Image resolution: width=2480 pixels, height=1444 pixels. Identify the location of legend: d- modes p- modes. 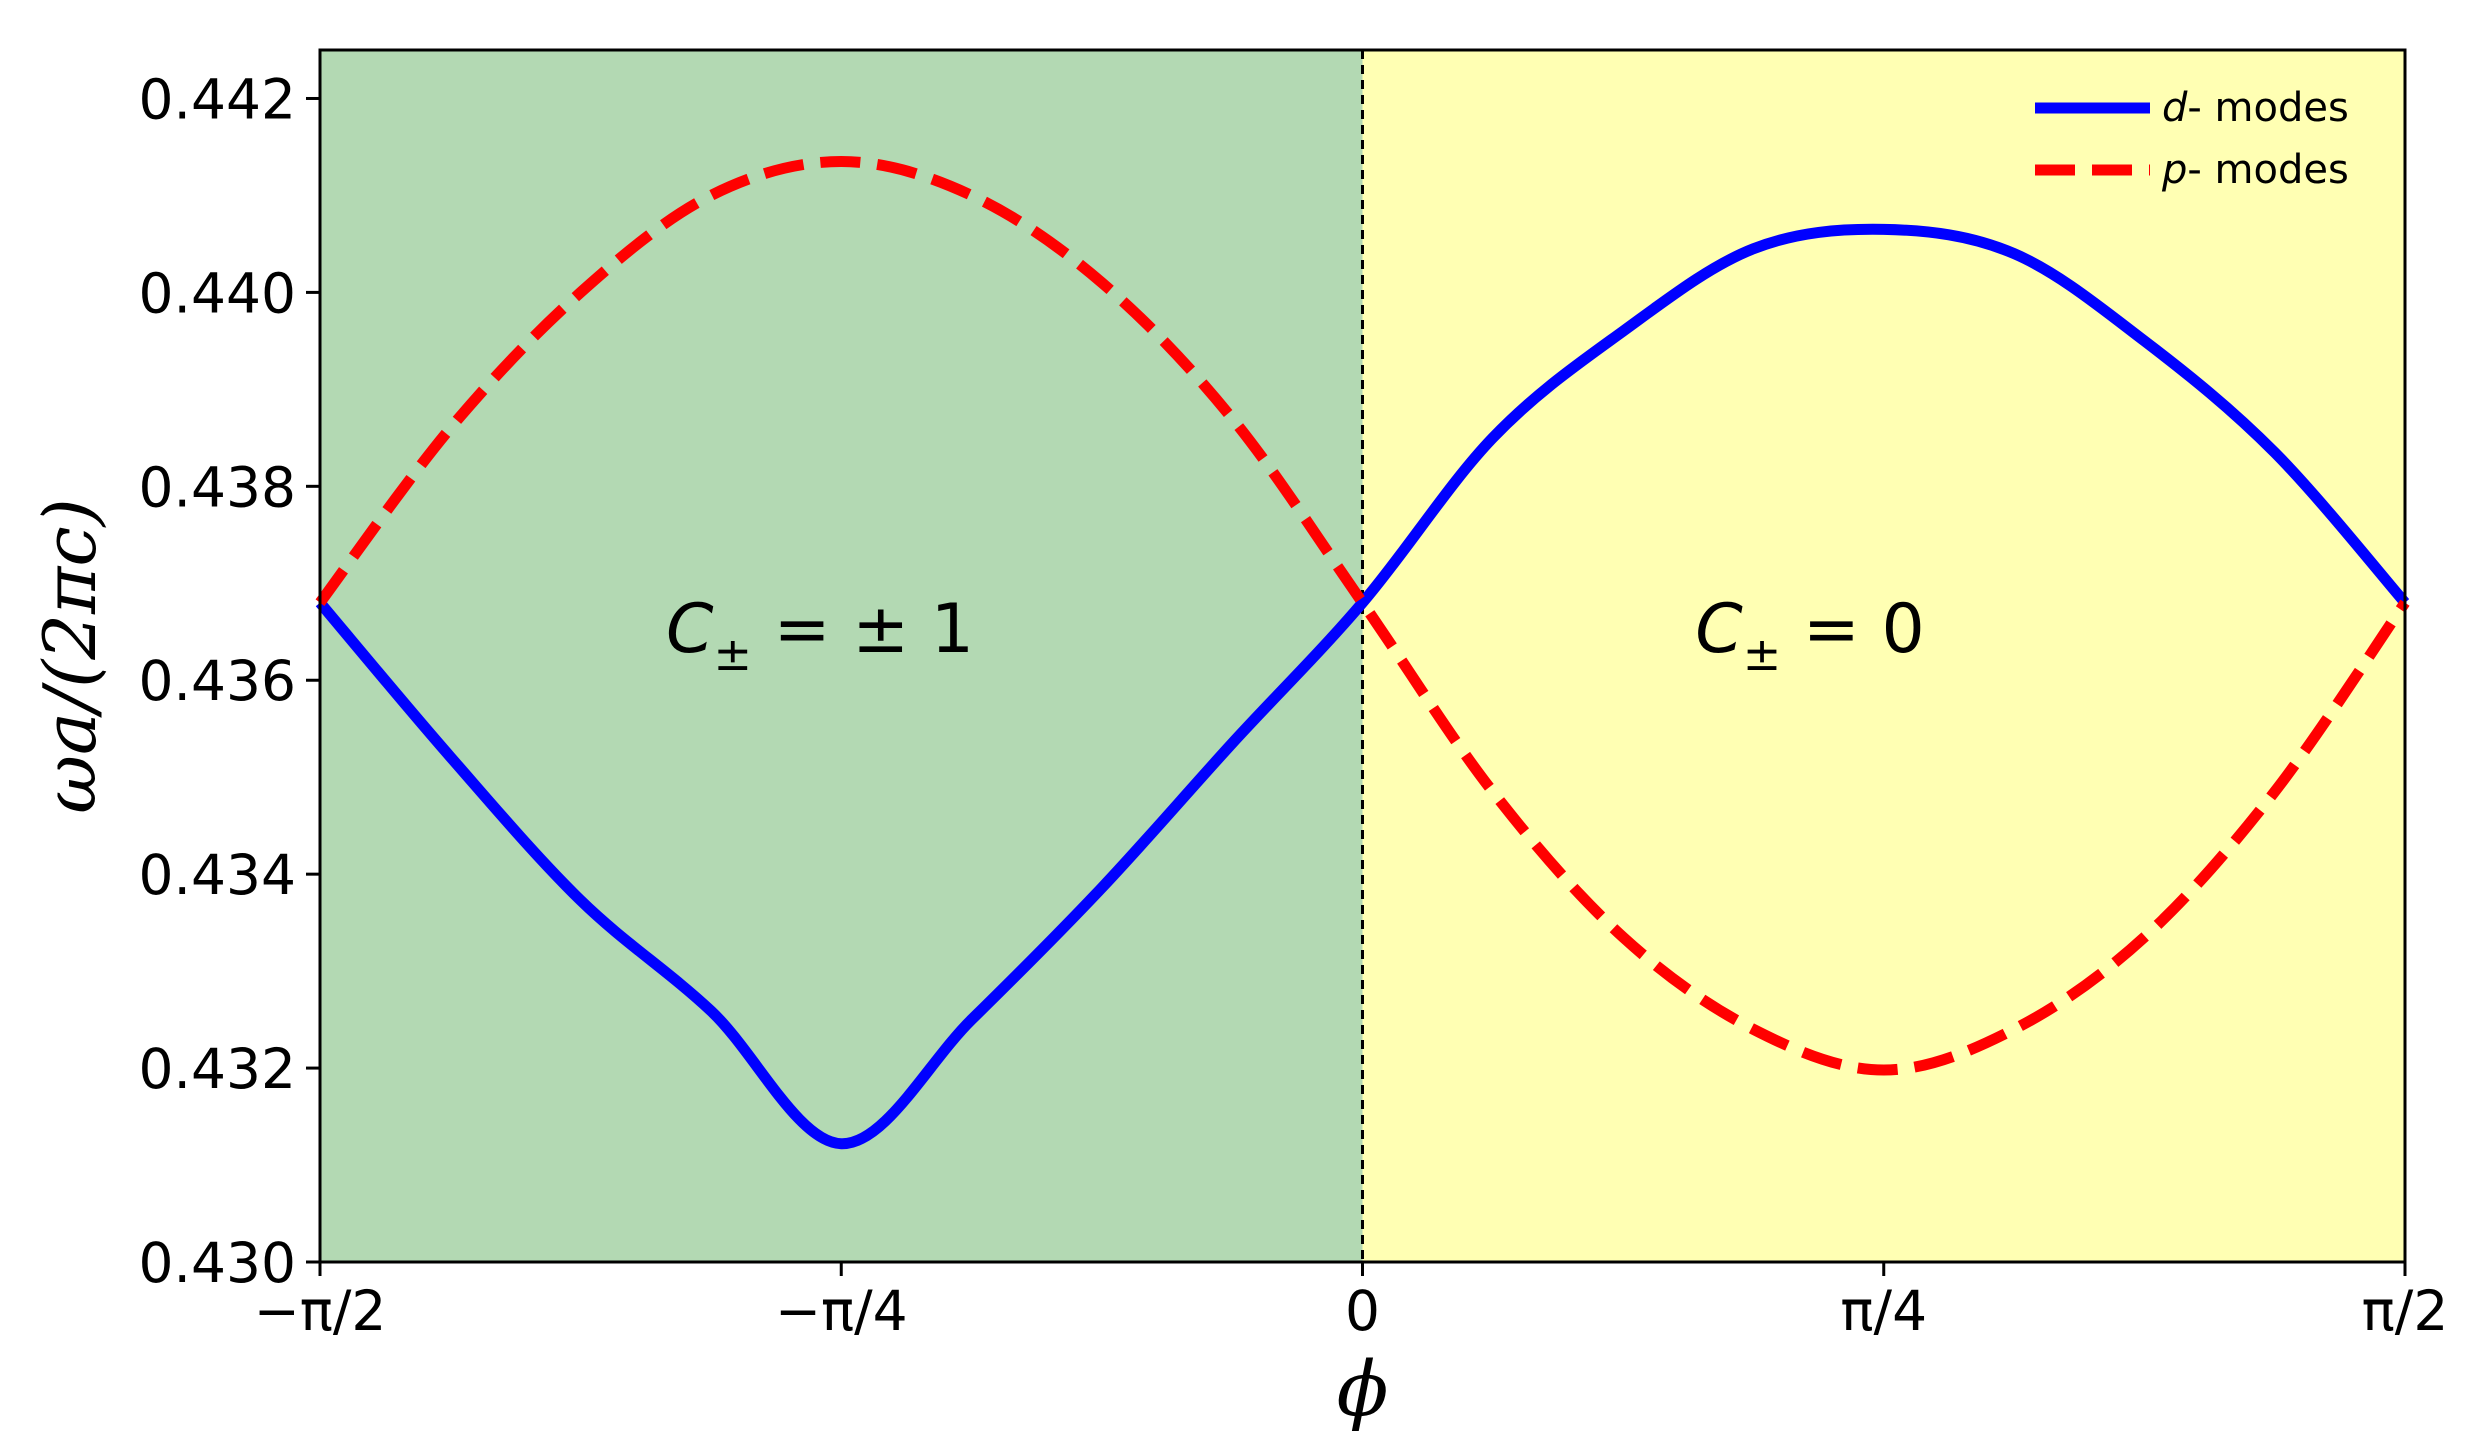
(2192, 139).